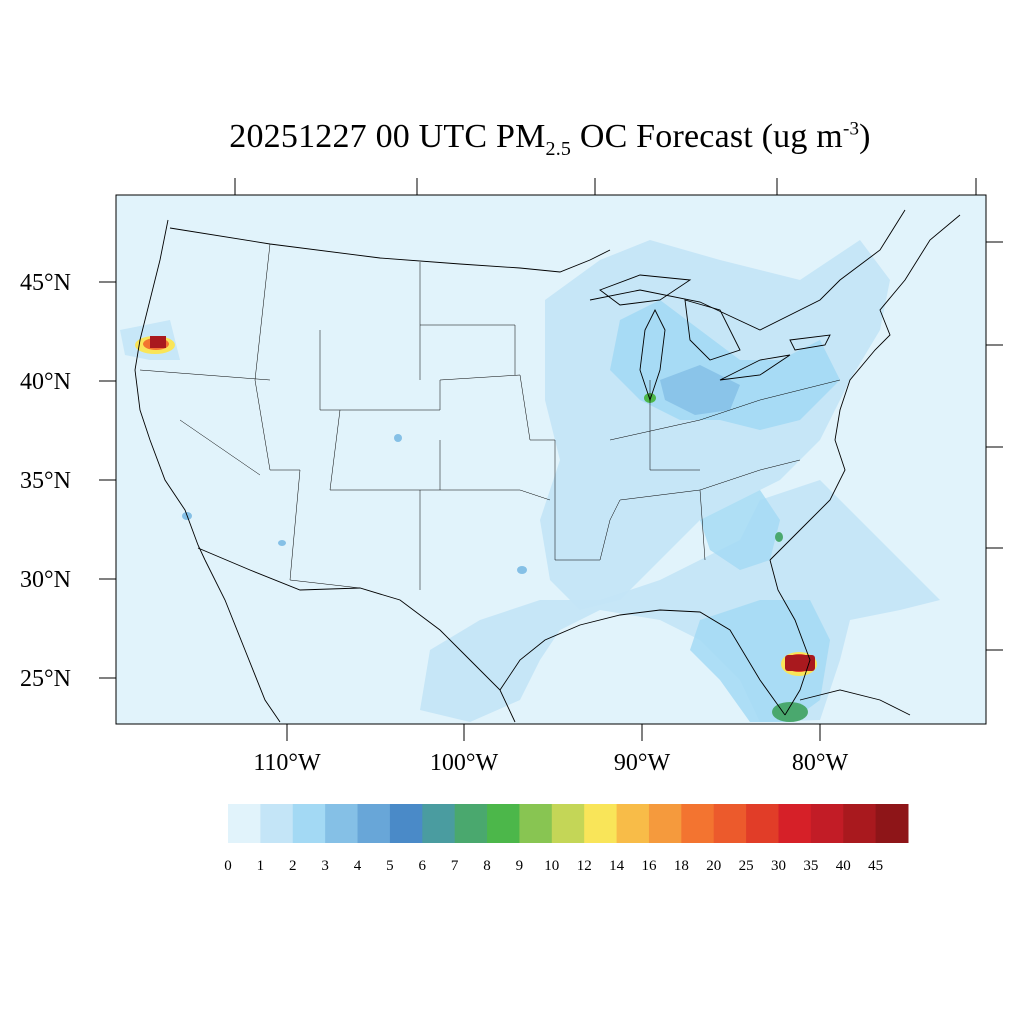 The width and height of the screenshot is (1024, 1024). Describe the element at coordinates (487, 866) in the screenshot. I see `colorbar-label: 8` at that location.